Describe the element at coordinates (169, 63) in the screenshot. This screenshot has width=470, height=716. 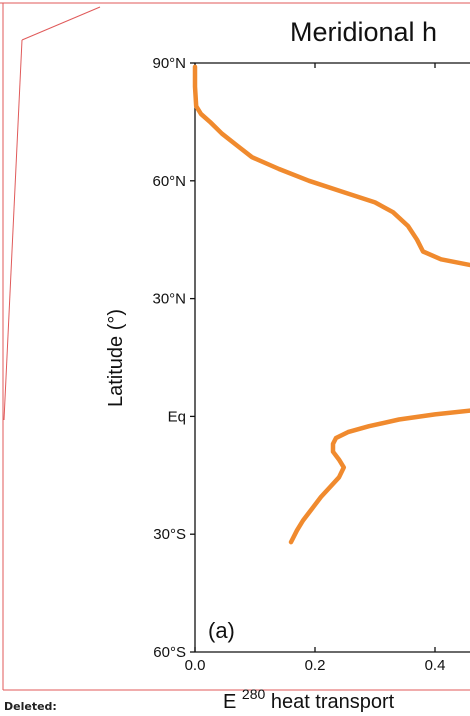
I see `y-tick-label: 90°N` at that location.